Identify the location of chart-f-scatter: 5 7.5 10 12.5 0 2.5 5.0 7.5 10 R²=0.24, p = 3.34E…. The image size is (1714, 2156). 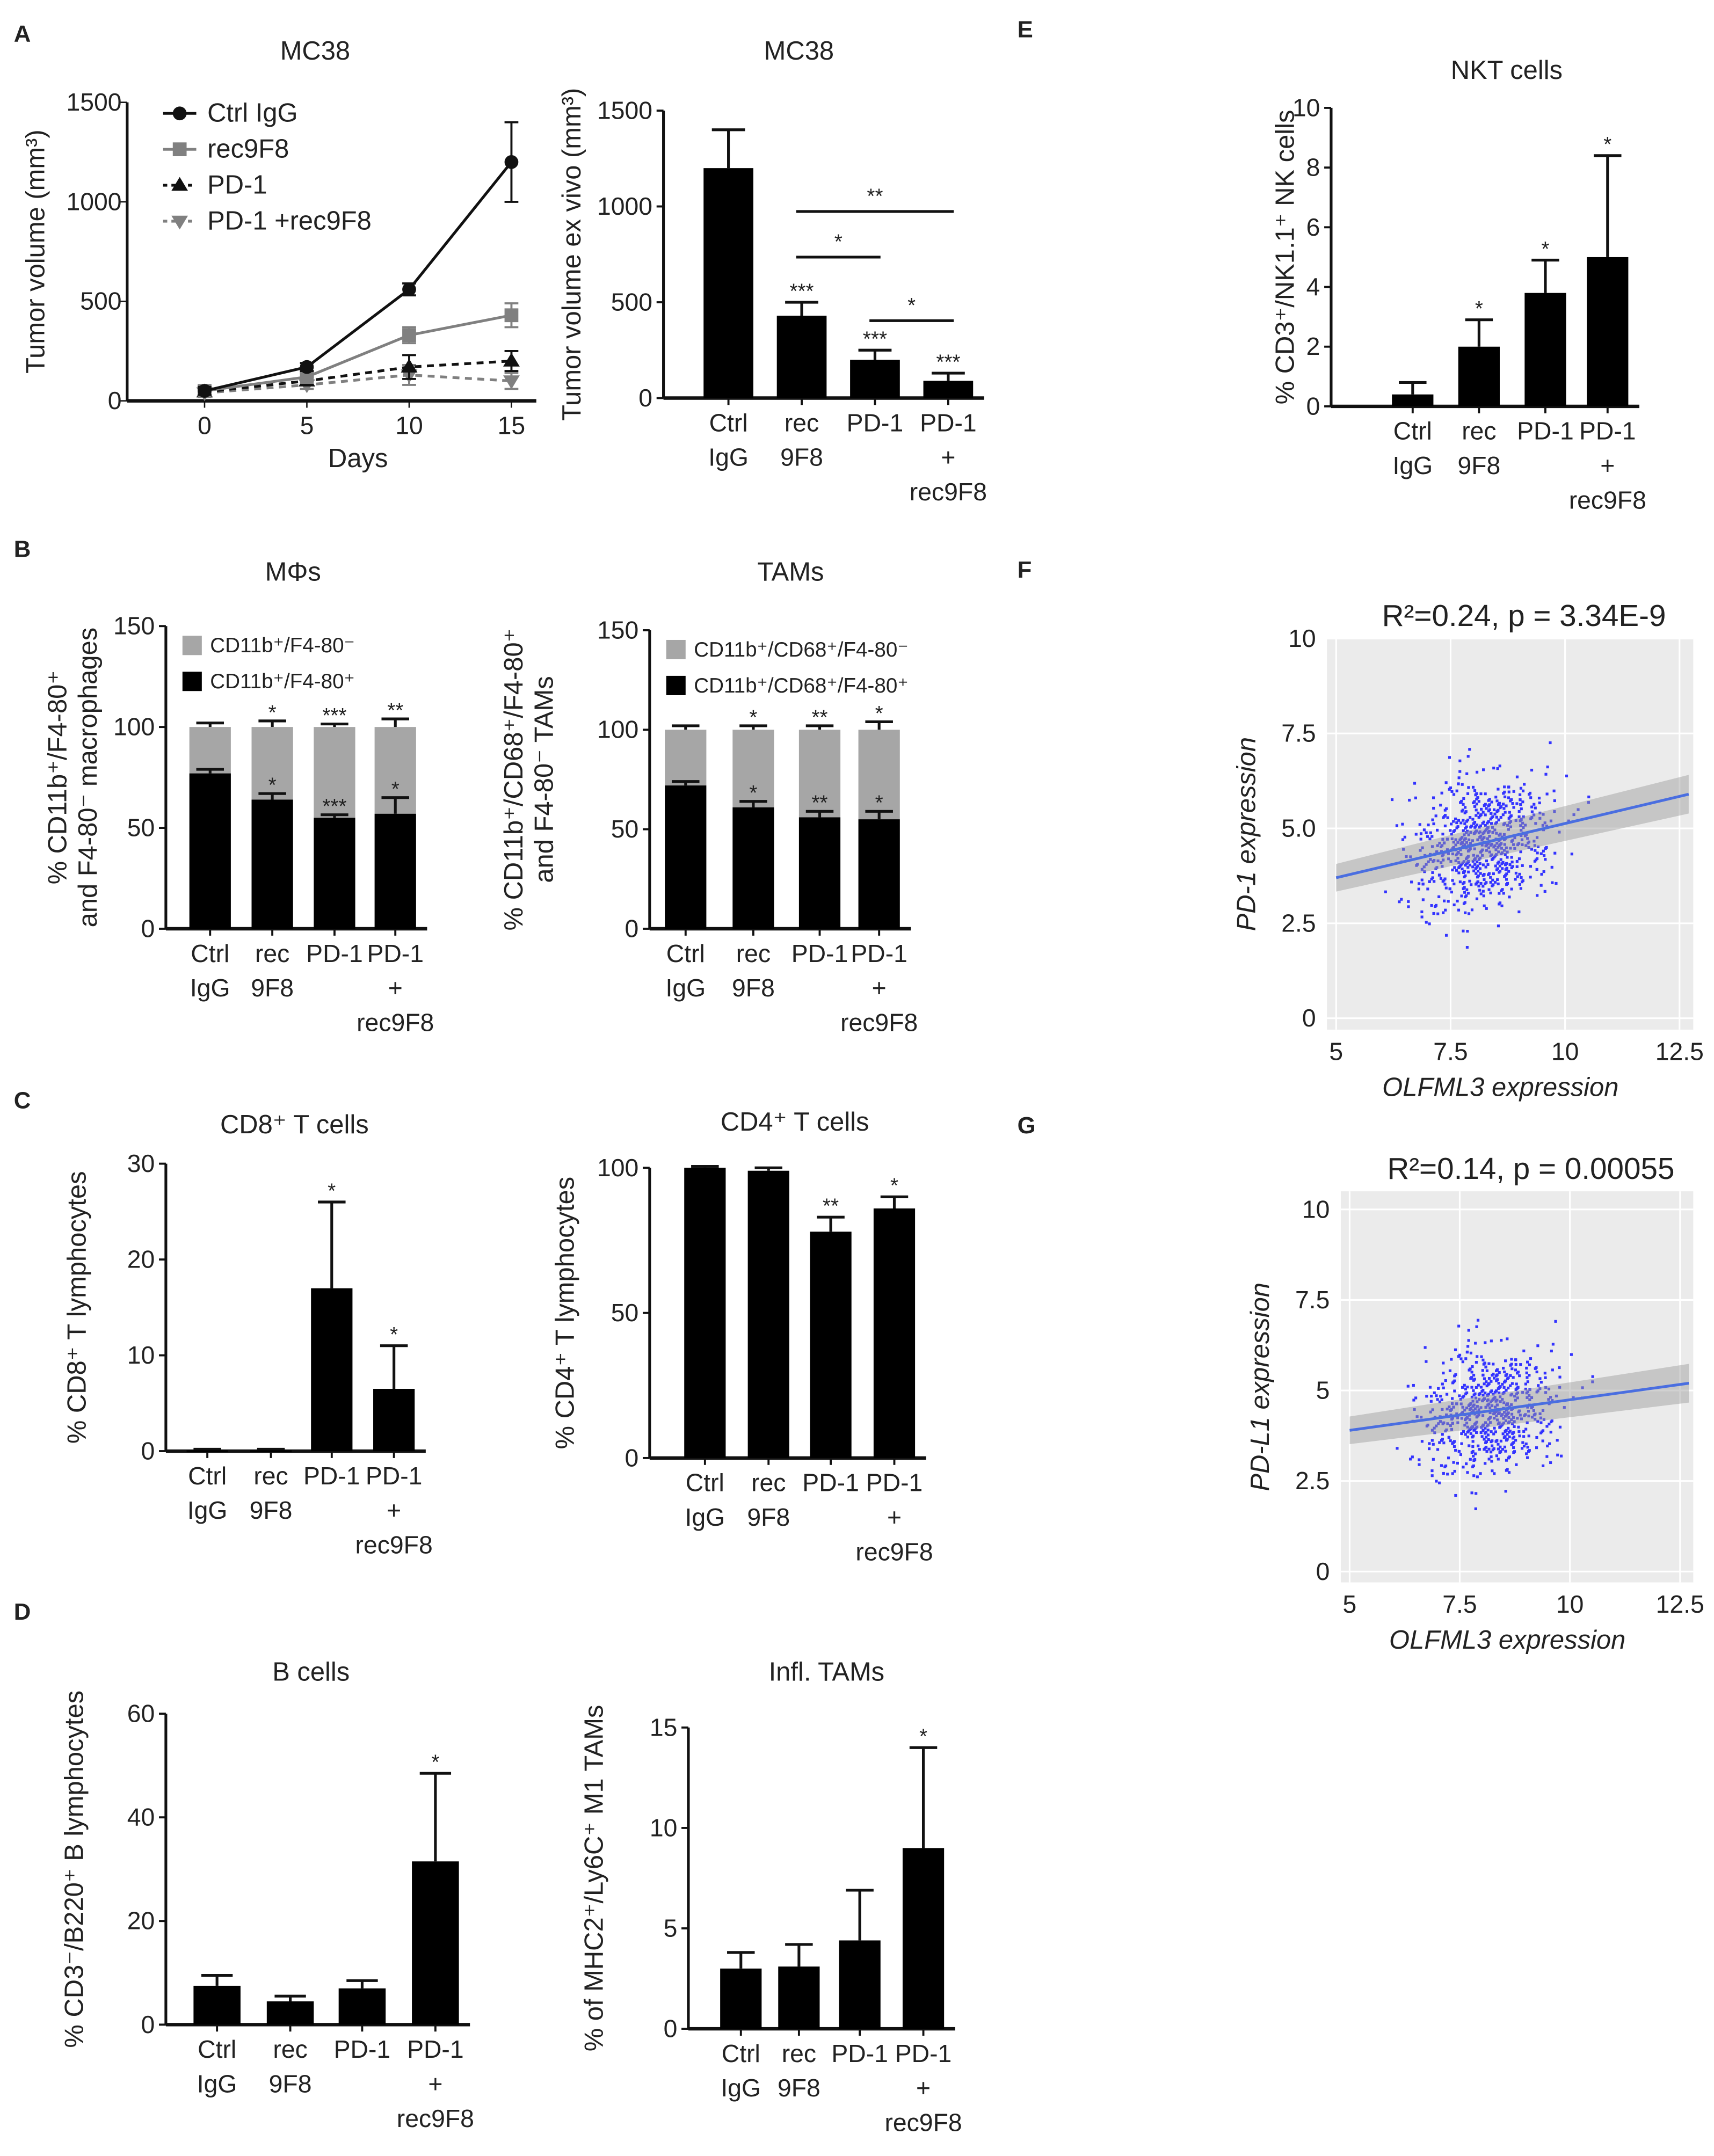
(1468, 850).